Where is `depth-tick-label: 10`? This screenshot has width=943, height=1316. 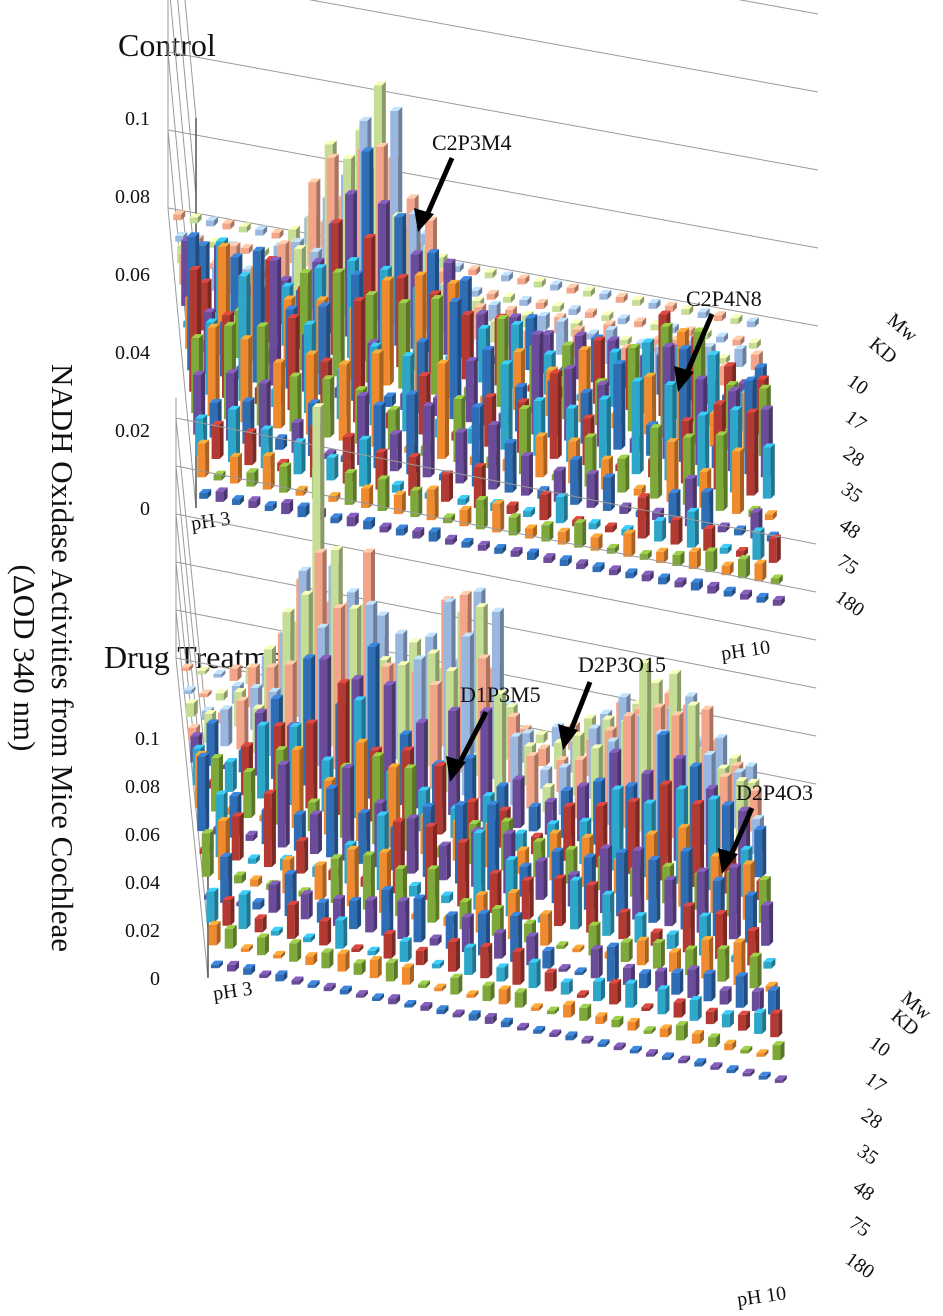
depth-tick-label: 10 is located at coordinates (879, 1046).